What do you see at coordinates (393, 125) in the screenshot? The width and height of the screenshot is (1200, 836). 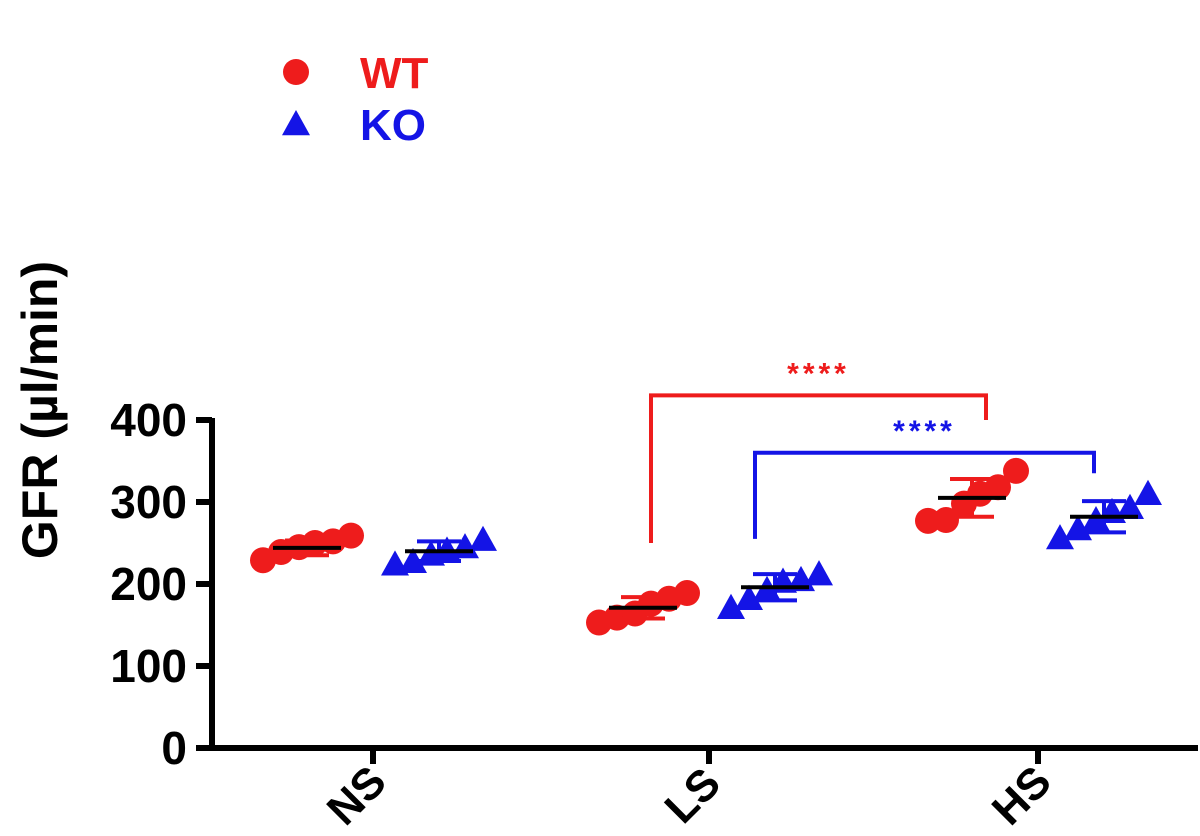 I see `legend-label: KO` at bounding box center [393, 125].